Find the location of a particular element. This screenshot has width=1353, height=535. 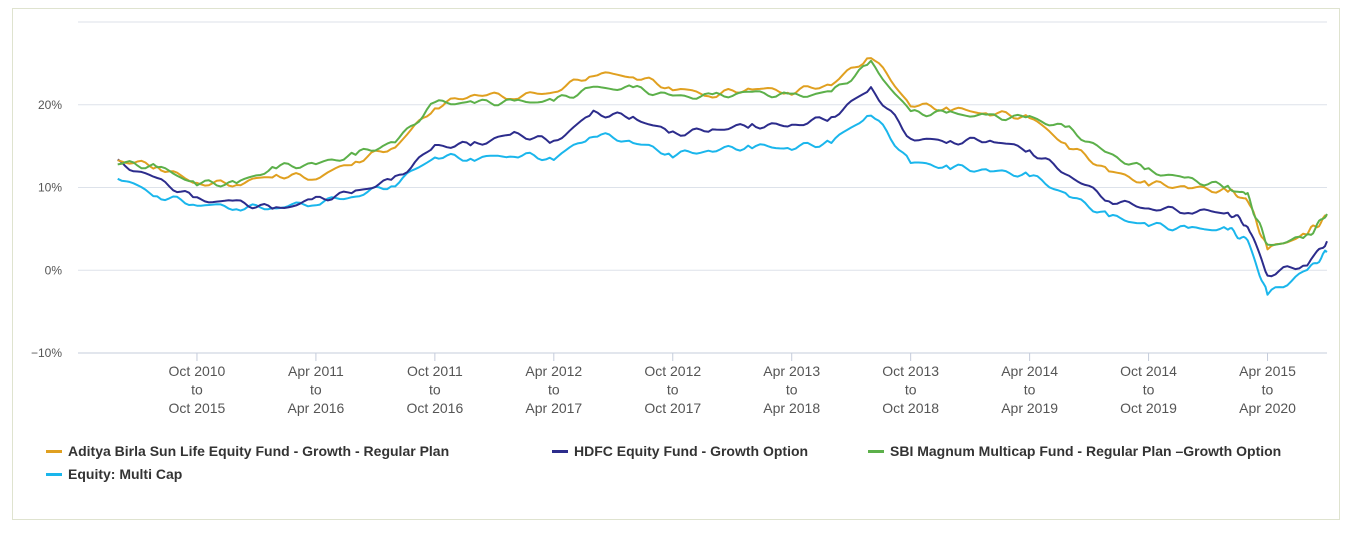

x-tick-label: Apr 2020 is located at coordinates (1267, 408).